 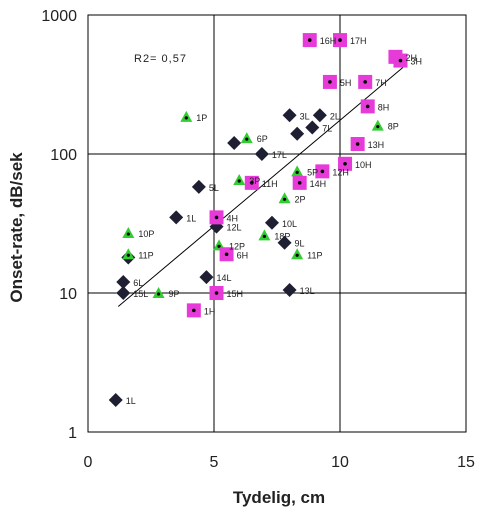 What do you see at coordinates (234, 228) in the screenshot?
I see `point-label: 12L` at bounding box center [234, 228].